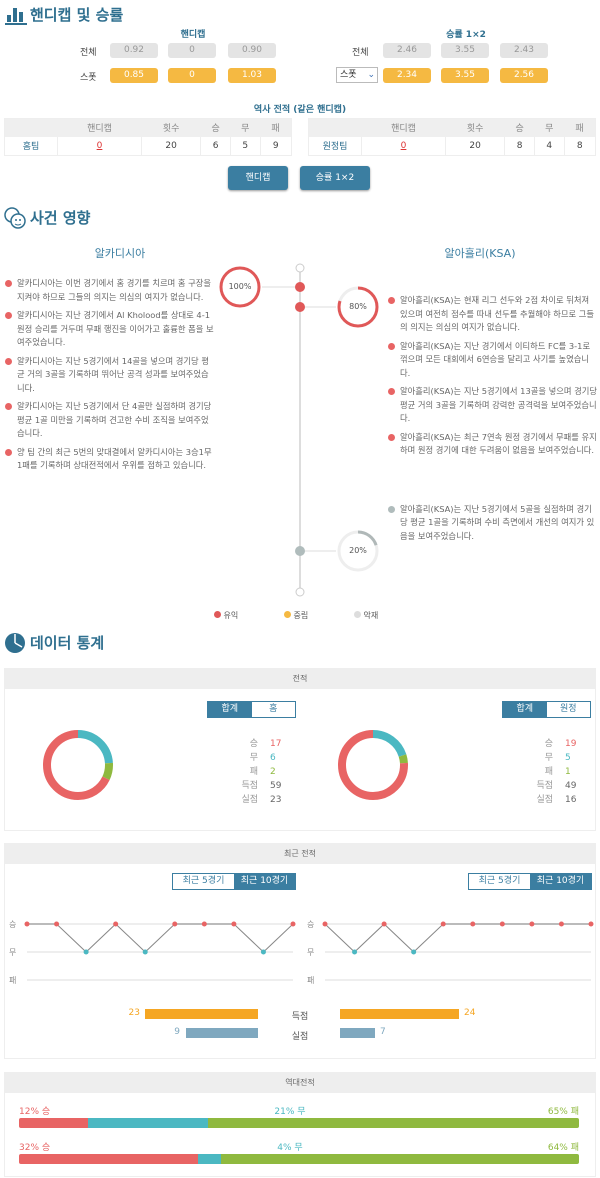 Image resolution: width=600 pixels, height=1178 pixels. I want to click on table-row: 홈팀 0 20 6 5 9, so click(148, 146).